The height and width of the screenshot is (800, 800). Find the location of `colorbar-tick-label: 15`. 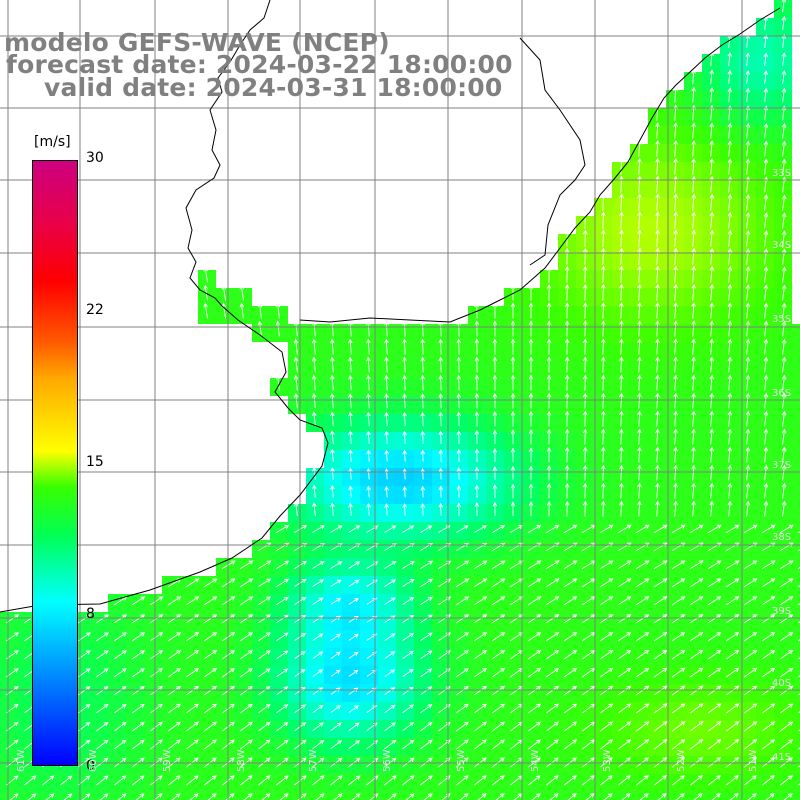

colorbar-tick-label: 15 is located at coordinates (95, 462).